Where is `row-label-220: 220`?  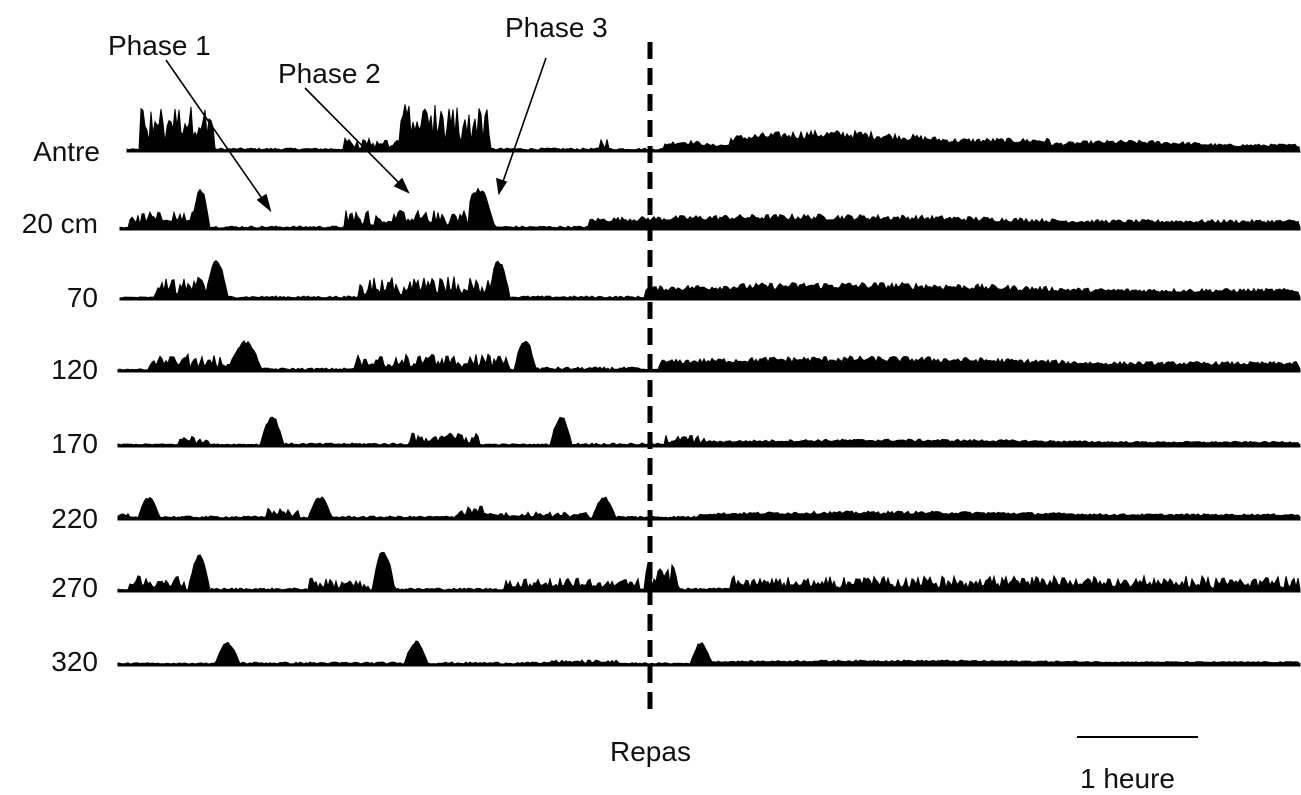 row-label-220: 220 is located at coordinates (74, 518).